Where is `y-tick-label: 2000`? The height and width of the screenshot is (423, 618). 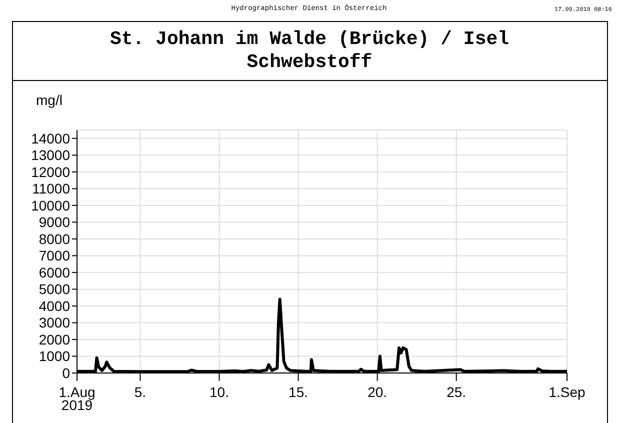 y-tick-label: 2000 is located at coordinates (54, 339).